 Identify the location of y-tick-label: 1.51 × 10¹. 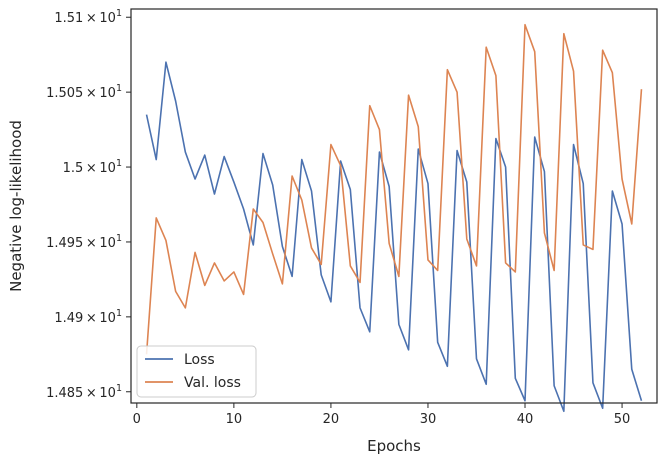
(88, 17).